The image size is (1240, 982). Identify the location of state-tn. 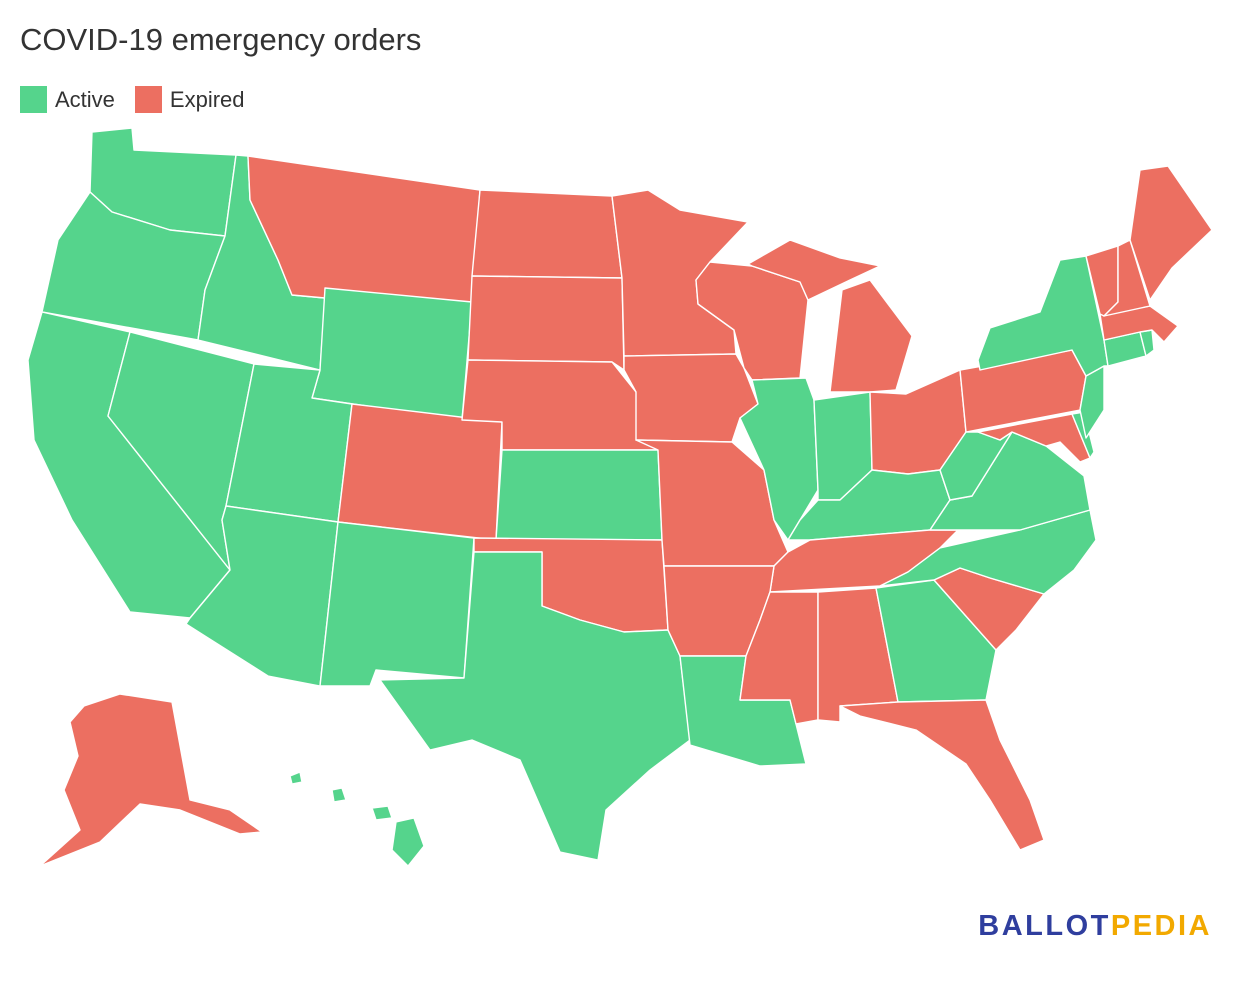
(864, 561).